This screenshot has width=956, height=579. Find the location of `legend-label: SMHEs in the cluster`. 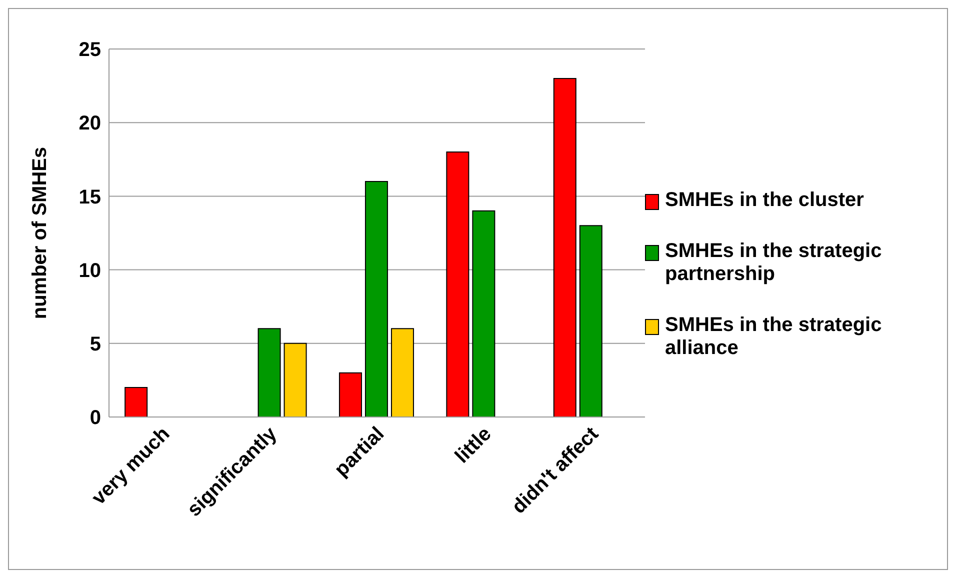

legend-label: SMHEs in the cluster is located at coordinates (764, 200).